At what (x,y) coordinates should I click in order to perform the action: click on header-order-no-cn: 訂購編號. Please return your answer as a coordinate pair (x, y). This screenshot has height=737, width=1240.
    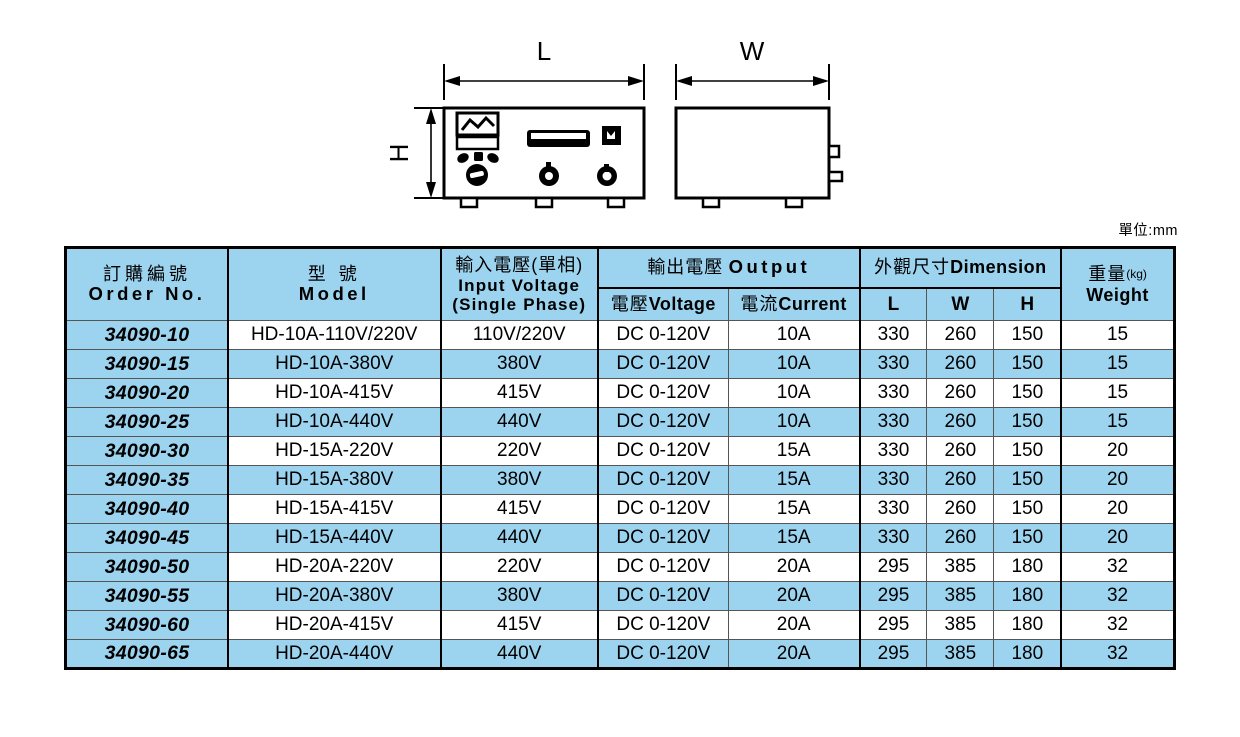
    Looking at the image, I should click on (146, 274).